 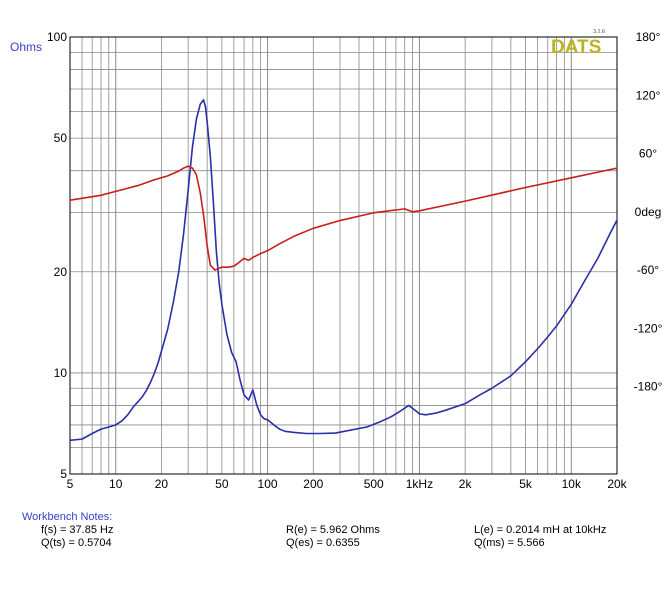 I want to click on y-tick-label: 10, so click(x=61, y=373).